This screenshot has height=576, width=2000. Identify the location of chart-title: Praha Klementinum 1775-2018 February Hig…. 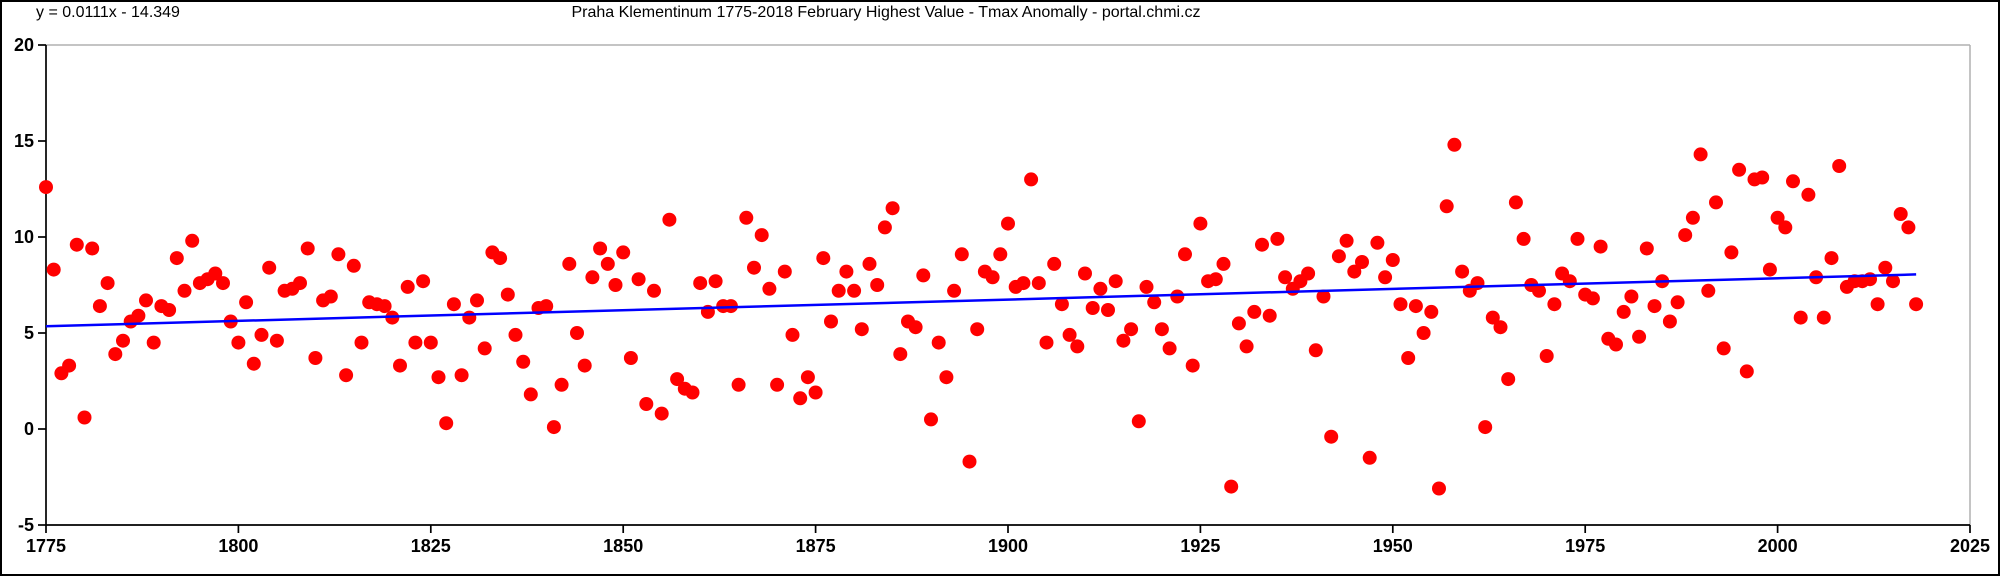
(886, 12).